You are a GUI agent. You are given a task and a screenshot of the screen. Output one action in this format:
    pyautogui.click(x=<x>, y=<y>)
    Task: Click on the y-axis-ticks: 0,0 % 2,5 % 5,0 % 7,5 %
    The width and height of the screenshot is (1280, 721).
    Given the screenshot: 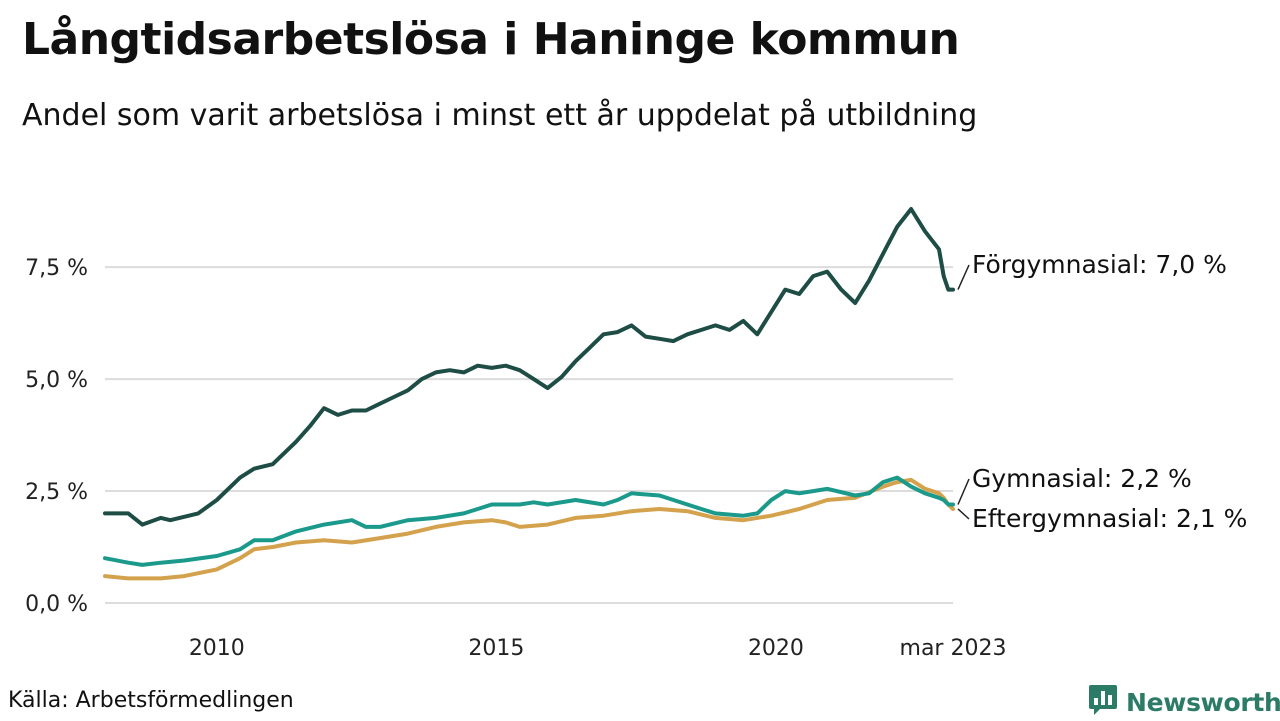 What is the action you would take?
    pyautogui.click(x=56, y=436)
    